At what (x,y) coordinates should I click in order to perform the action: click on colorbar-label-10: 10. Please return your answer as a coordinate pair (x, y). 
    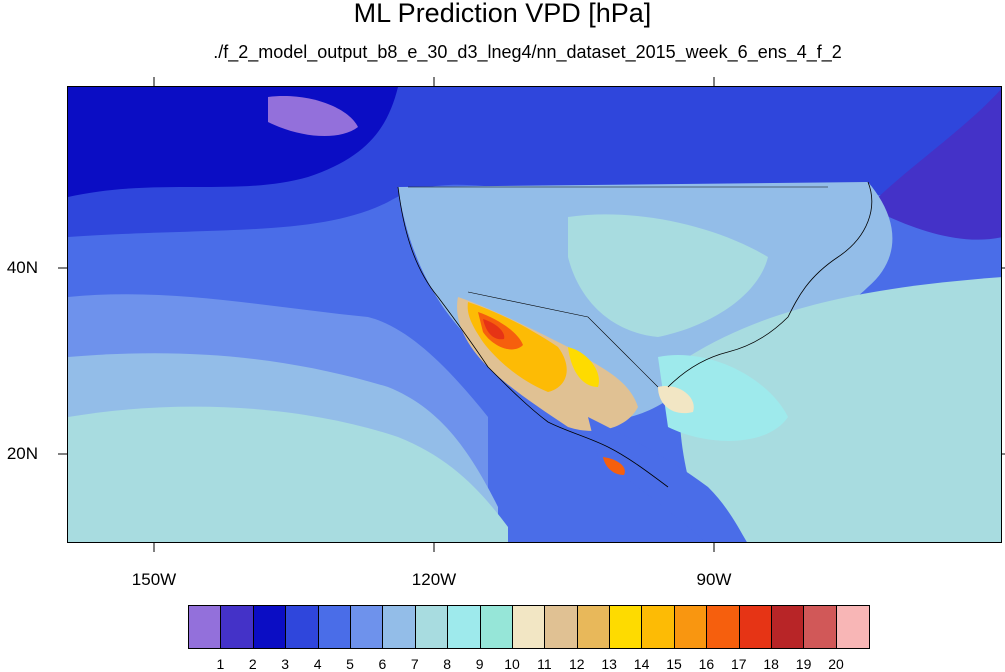
    Looking at the image, I should click on (512, 664).